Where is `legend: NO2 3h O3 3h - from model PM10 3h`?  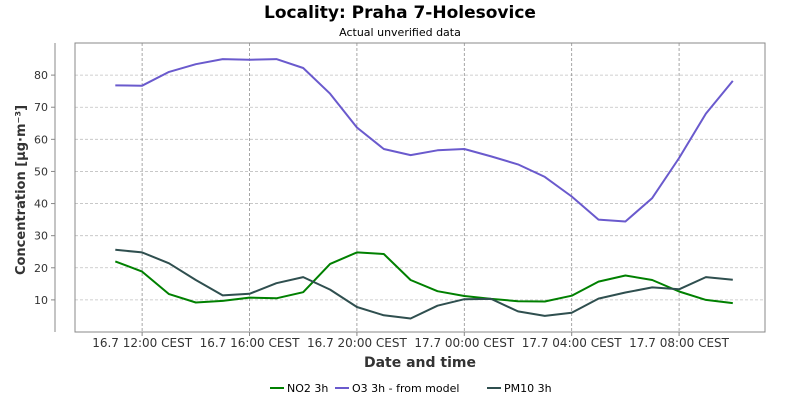
legend: NO2 3h O3 3h - from model PM10 3h is located at coordinates (411, 388).